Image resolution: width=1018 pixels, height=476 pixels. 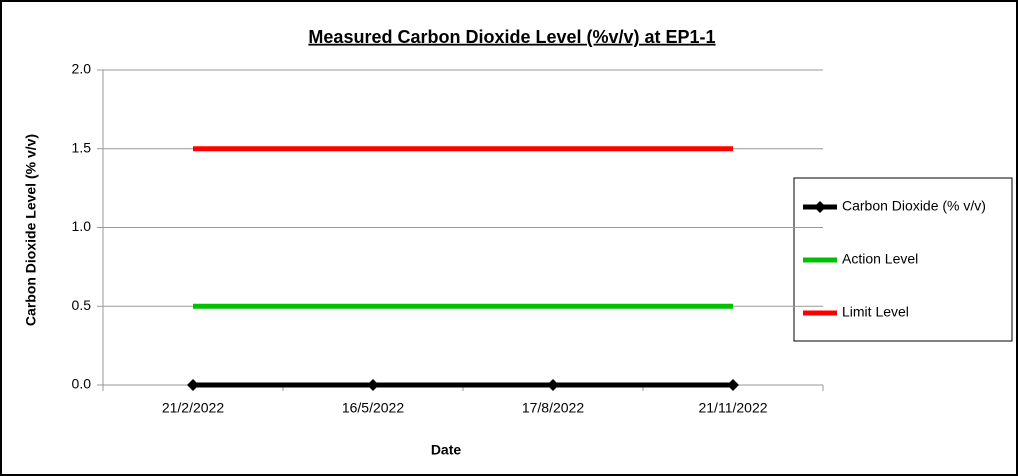 I want to click on legend-label: Carbon Dioxide (% v/v), so click(x=914, y=206).